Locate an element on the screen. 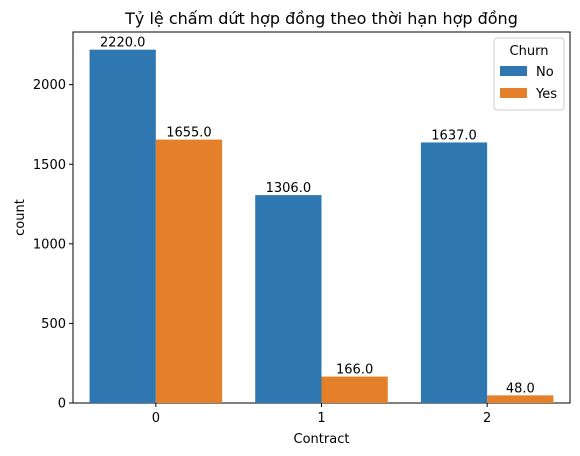 This screenshot has height=456, width=580. y-axis-label: count is located at coordinates (20, 217).